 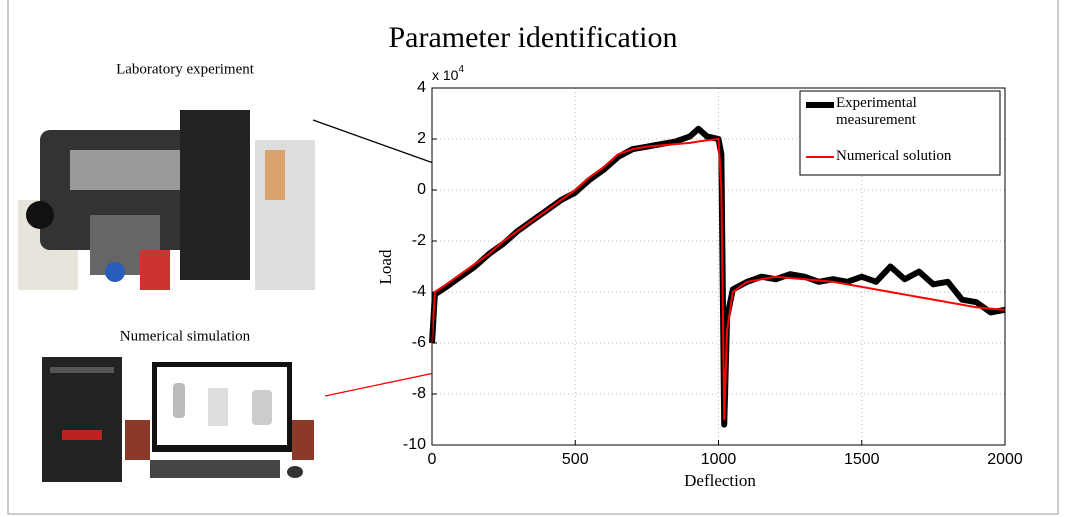 I want to click on x-tick-label: 0, so click(x=432, y=459).